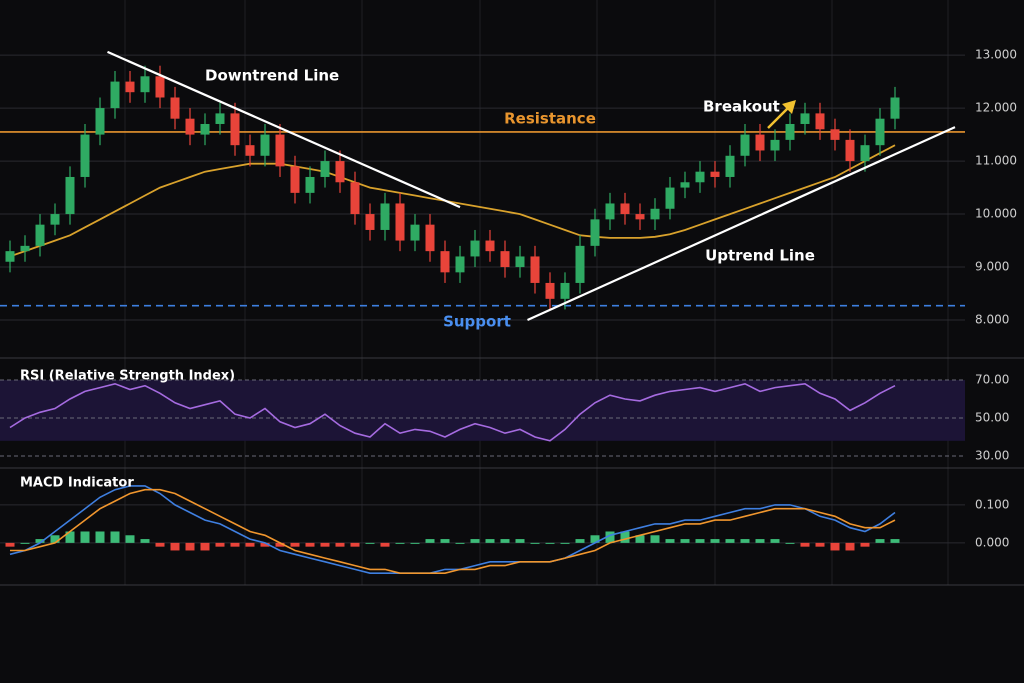 This screenshot has width=1024, height=683. What do you see at coordinates (127, 376) in the screenshot?
I see `panel-title: RSI (Relative Strength Index)` at bounding box center [127, 376].